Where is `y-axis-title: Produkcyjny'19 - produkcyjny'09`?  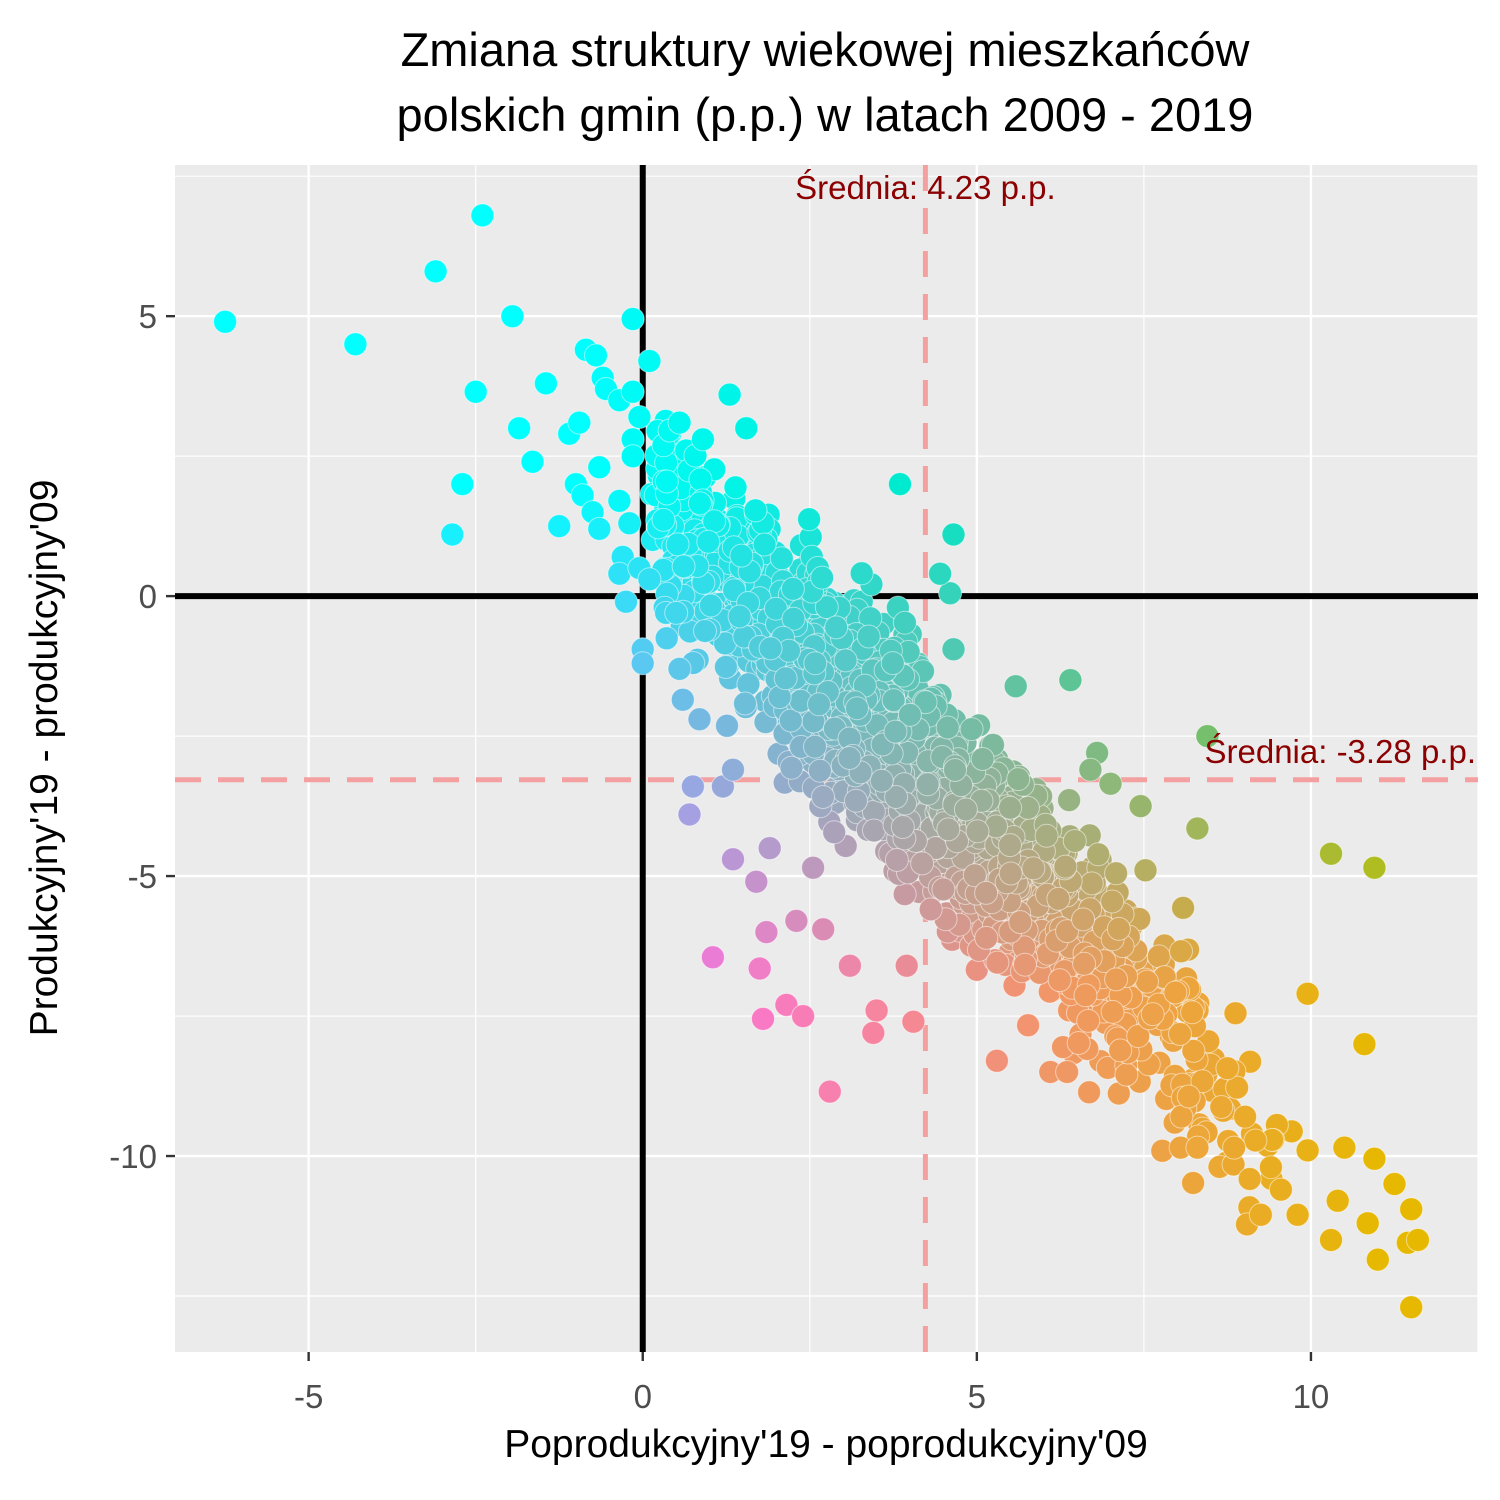
y-axis-title: Produkcyjny'19 - produkcyjny'09 is located at coordinates (44, 758).